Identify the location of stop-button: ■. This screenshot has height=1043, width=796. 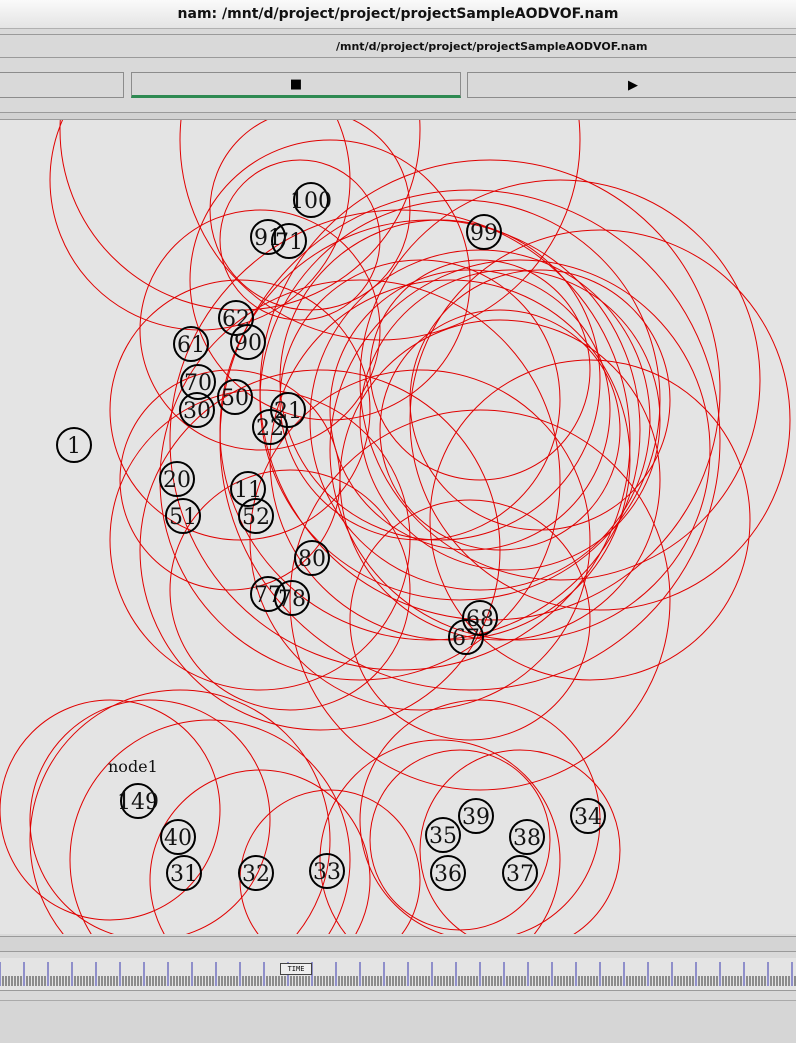
(296, 85).